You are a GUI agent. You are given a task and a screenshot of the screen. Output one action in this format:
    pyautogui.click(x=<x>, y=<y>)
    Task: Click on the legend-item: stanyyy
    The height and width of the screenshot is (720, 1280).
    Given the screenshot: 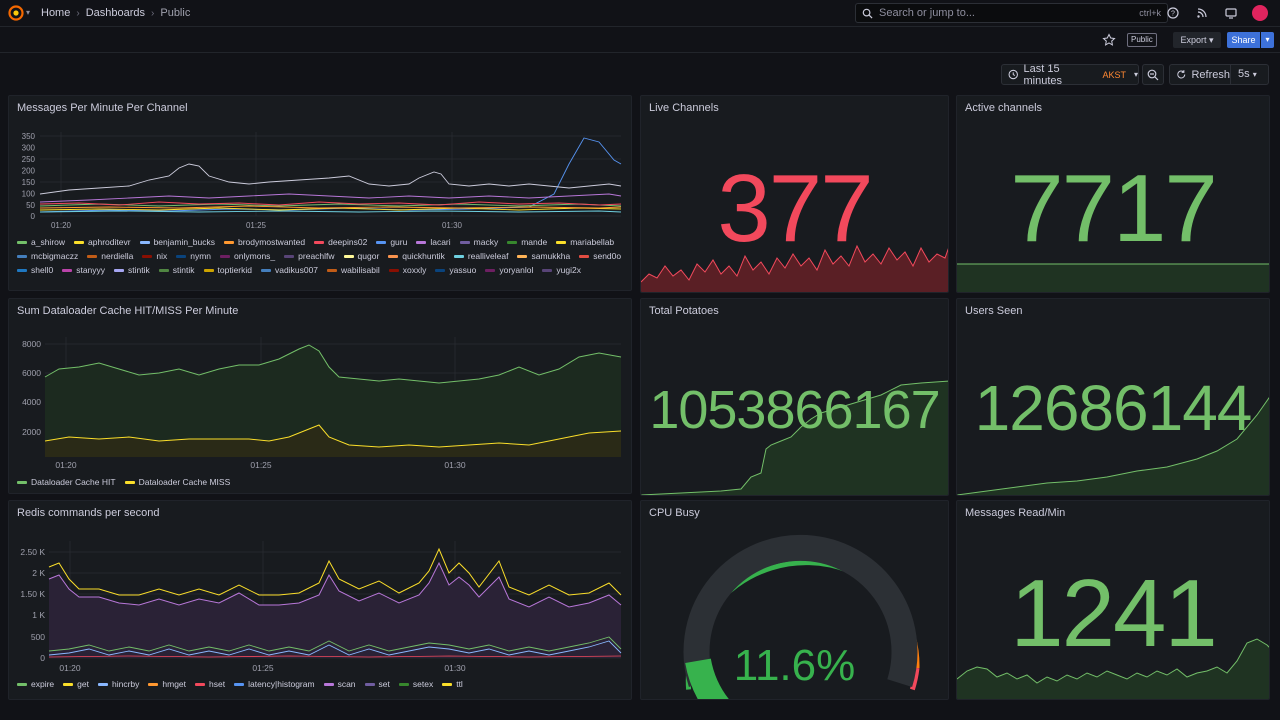 What is the action you would take?
    pyautogui.click(x=83, y=270)
    